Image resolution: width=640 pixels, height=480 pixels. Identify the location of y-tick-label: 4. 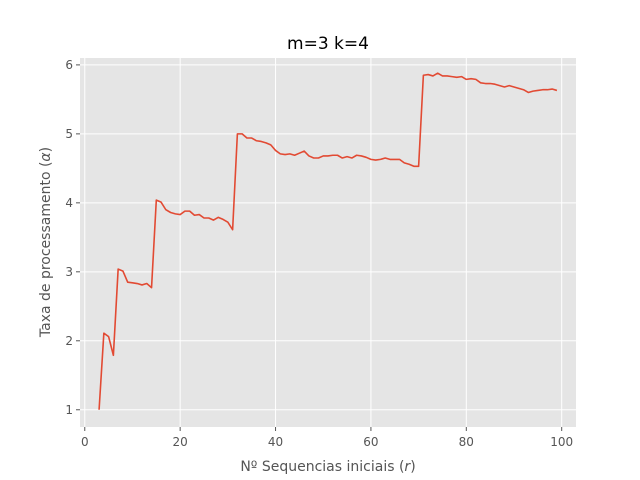
(69, 203).